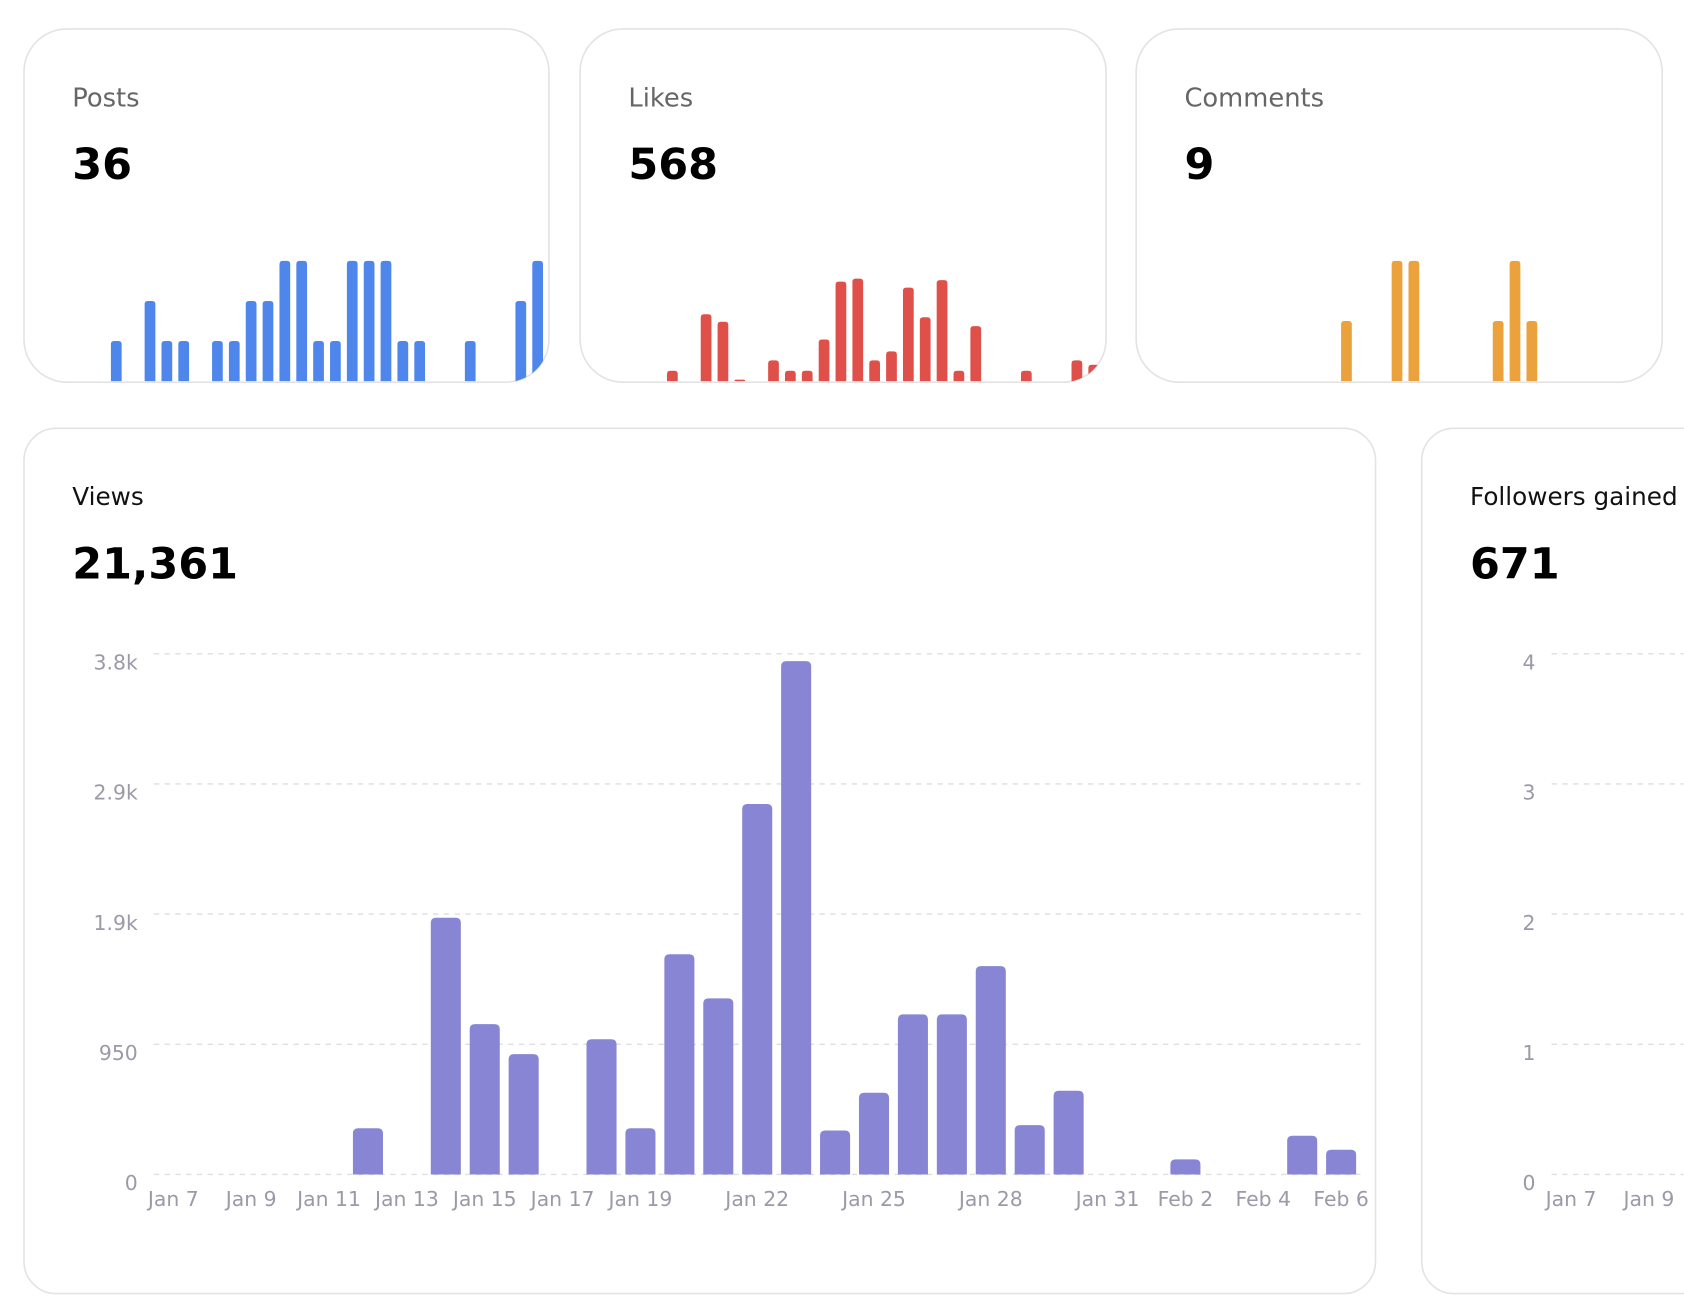 Image resolution: width=1684 pixels, height=1314 pixels. Describe the element at coordinates (1254, 98) in the screenshot. I see `card-title: Comments` at that location.